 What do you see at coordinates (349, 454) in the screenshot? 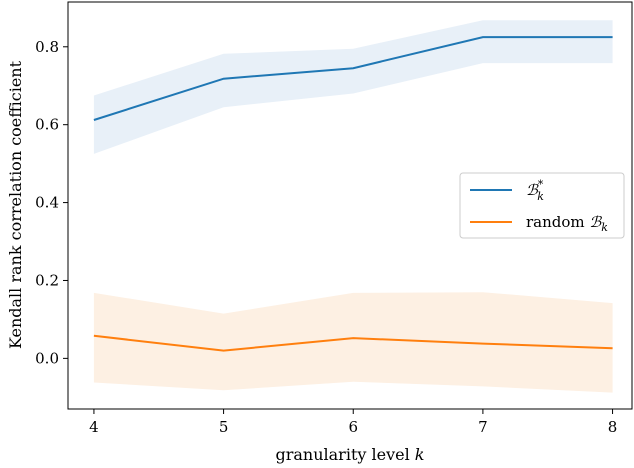
I see `x-axis-label: granularity level k` at bounding box center [349, 454].